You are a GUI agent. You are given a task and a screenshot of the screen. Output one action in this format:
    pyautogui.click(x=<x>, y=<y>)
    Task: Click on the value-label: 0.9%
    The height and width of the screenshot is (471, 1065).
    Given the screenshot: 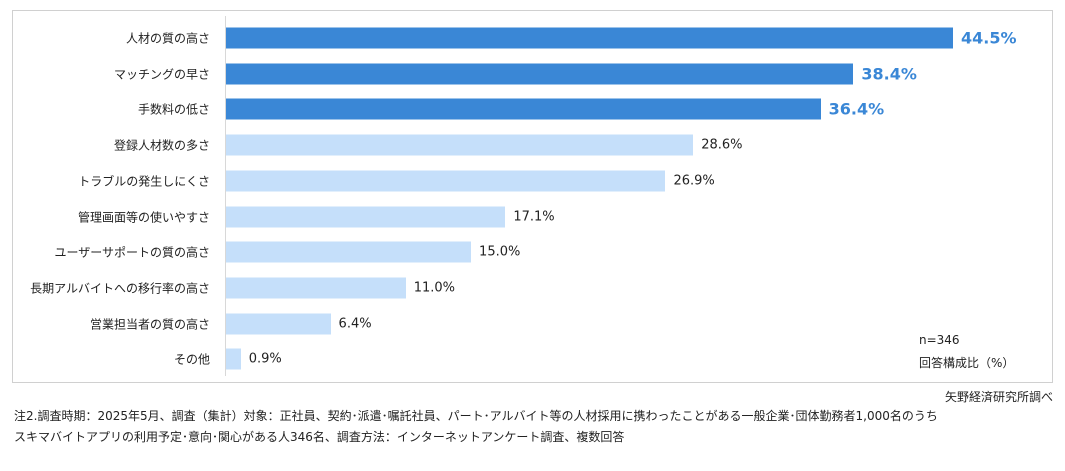 What is the action you would take?
    pyautogui.click(x=265, y=359)
    